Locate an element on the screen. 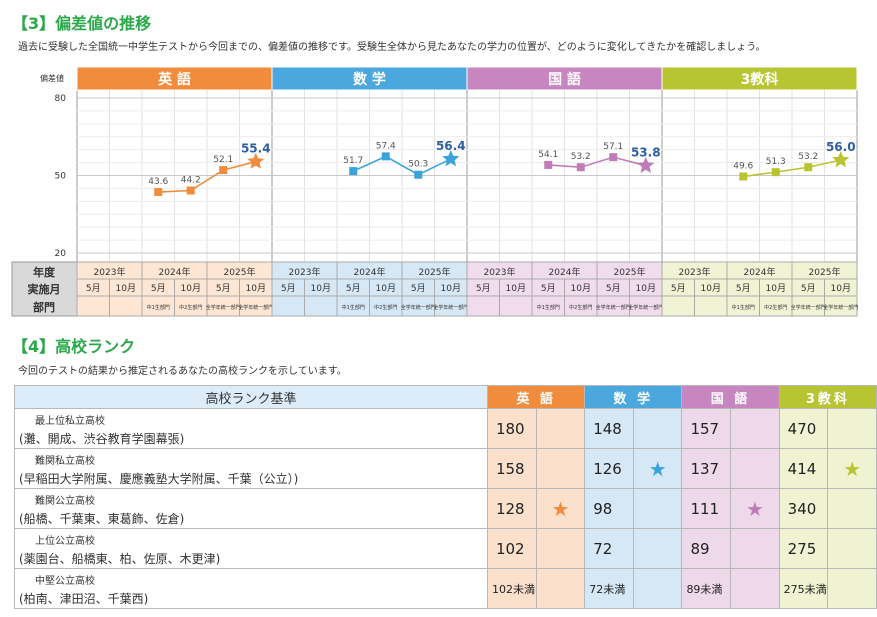  rank-name-cell: 最上位私立高校 (灘、開成、渋谷教育学園幕張) is located at coordinates (251, 428).